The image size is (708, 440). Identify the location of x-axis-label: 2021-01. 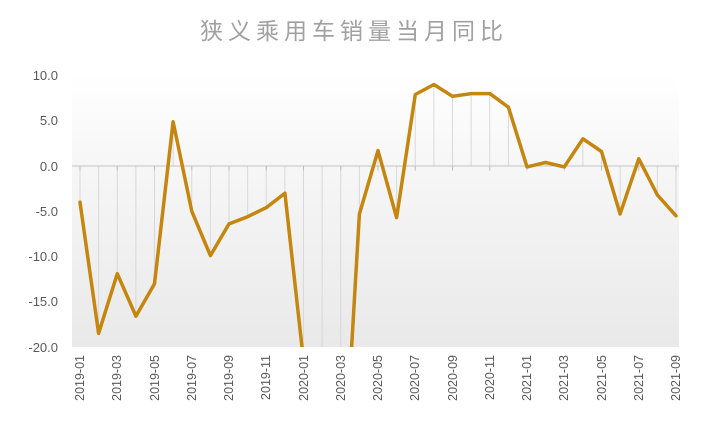
(527, 378).